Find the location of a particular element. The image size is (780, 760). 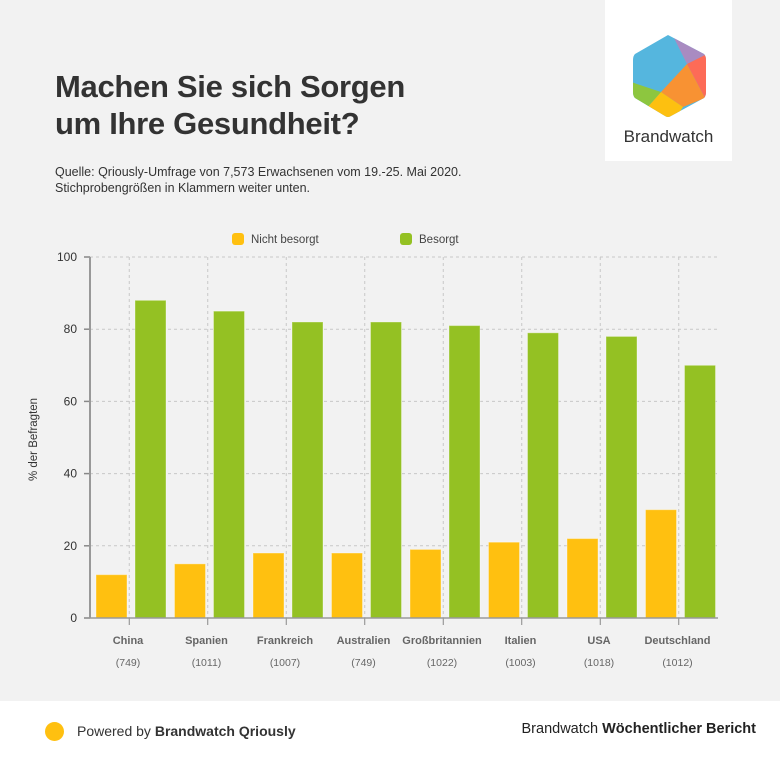

x-category-label: Frankreich is located at coordinates (285, 641).